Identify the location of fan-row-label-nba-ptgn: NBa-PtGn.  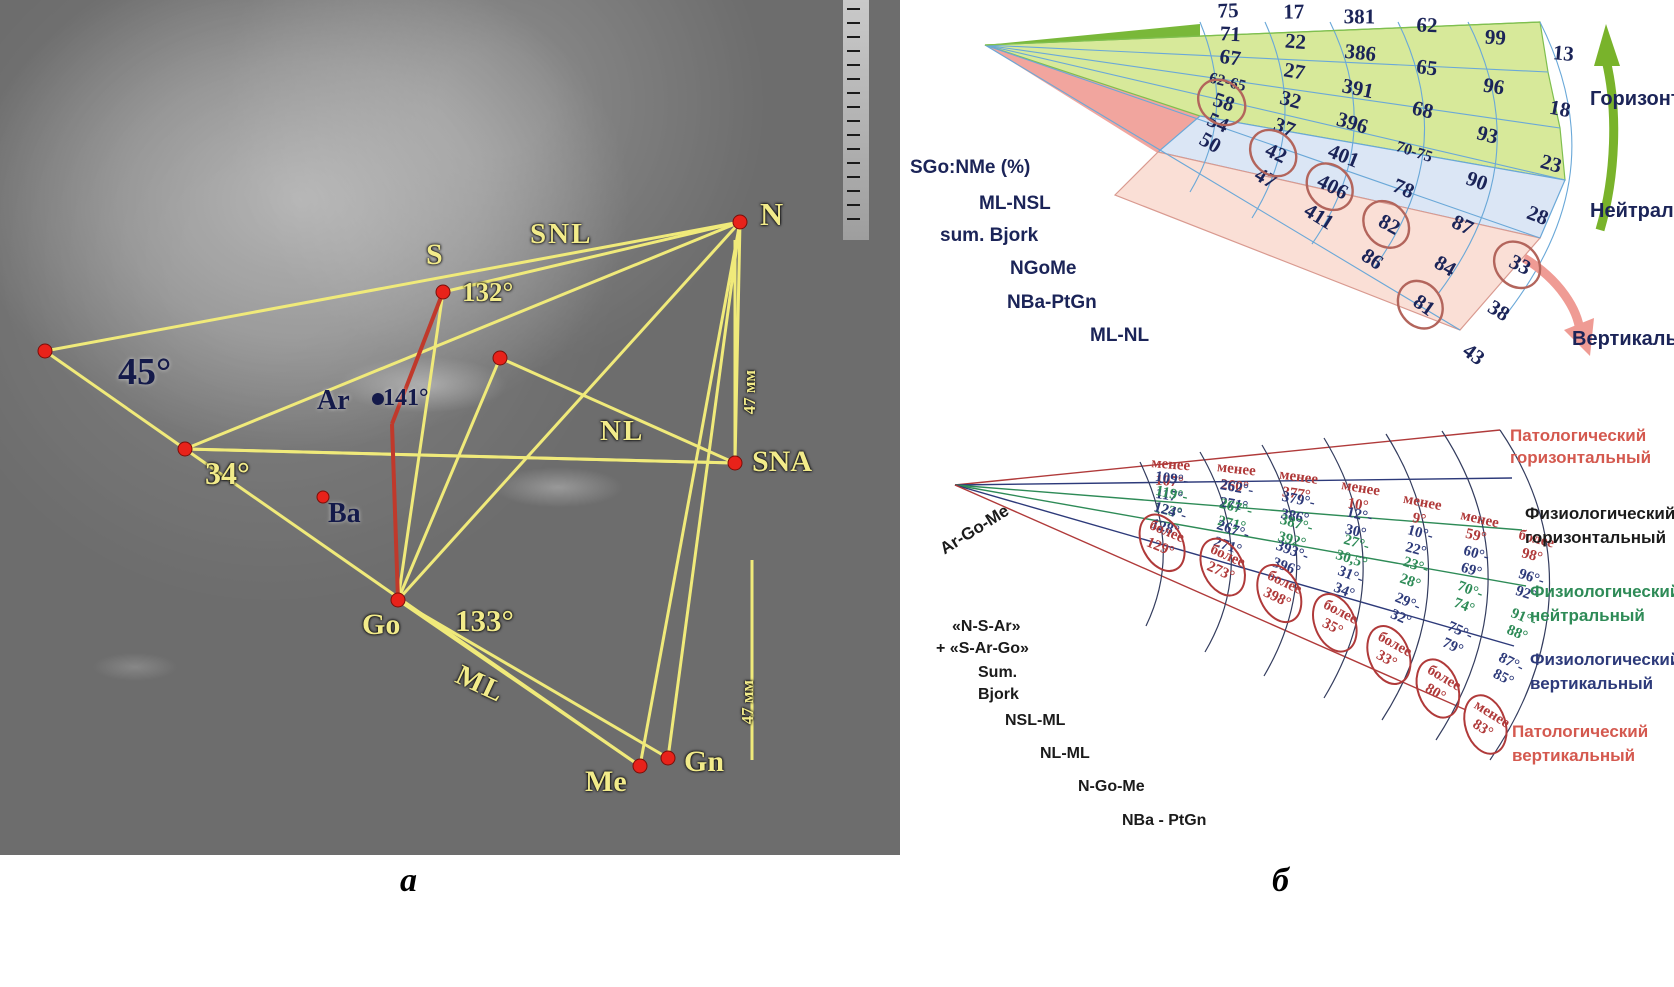
(1052, 302).